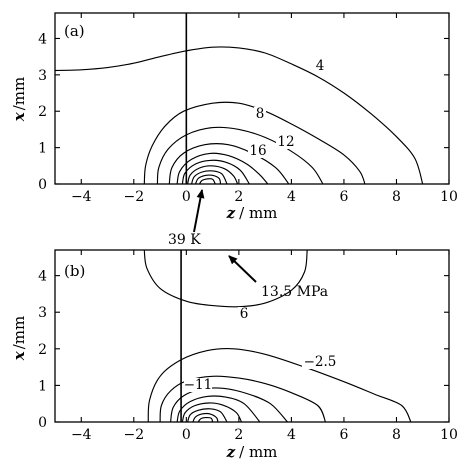 This screenshot has width=461, height=465. Describe the element at coordinates (42, 149) in the screenshot. I see `panel-a-ytick-label: 1` at that location.